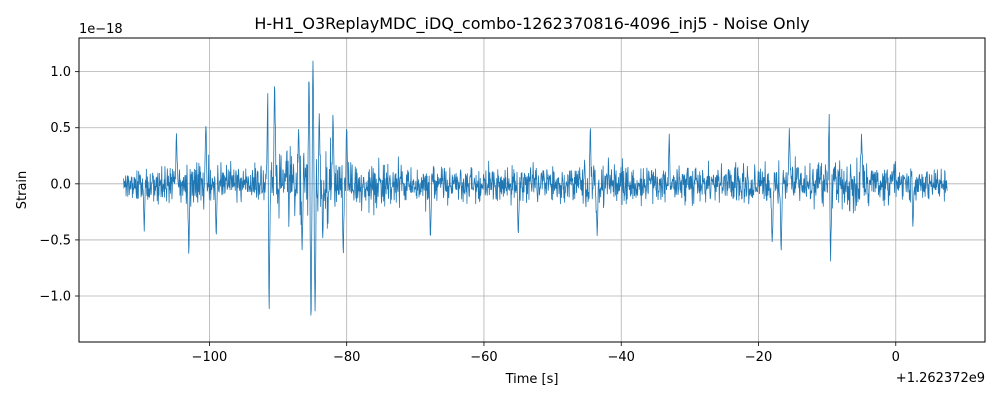  I want to click on y-axis-scale-label: 1e−18, so click(101, 29).